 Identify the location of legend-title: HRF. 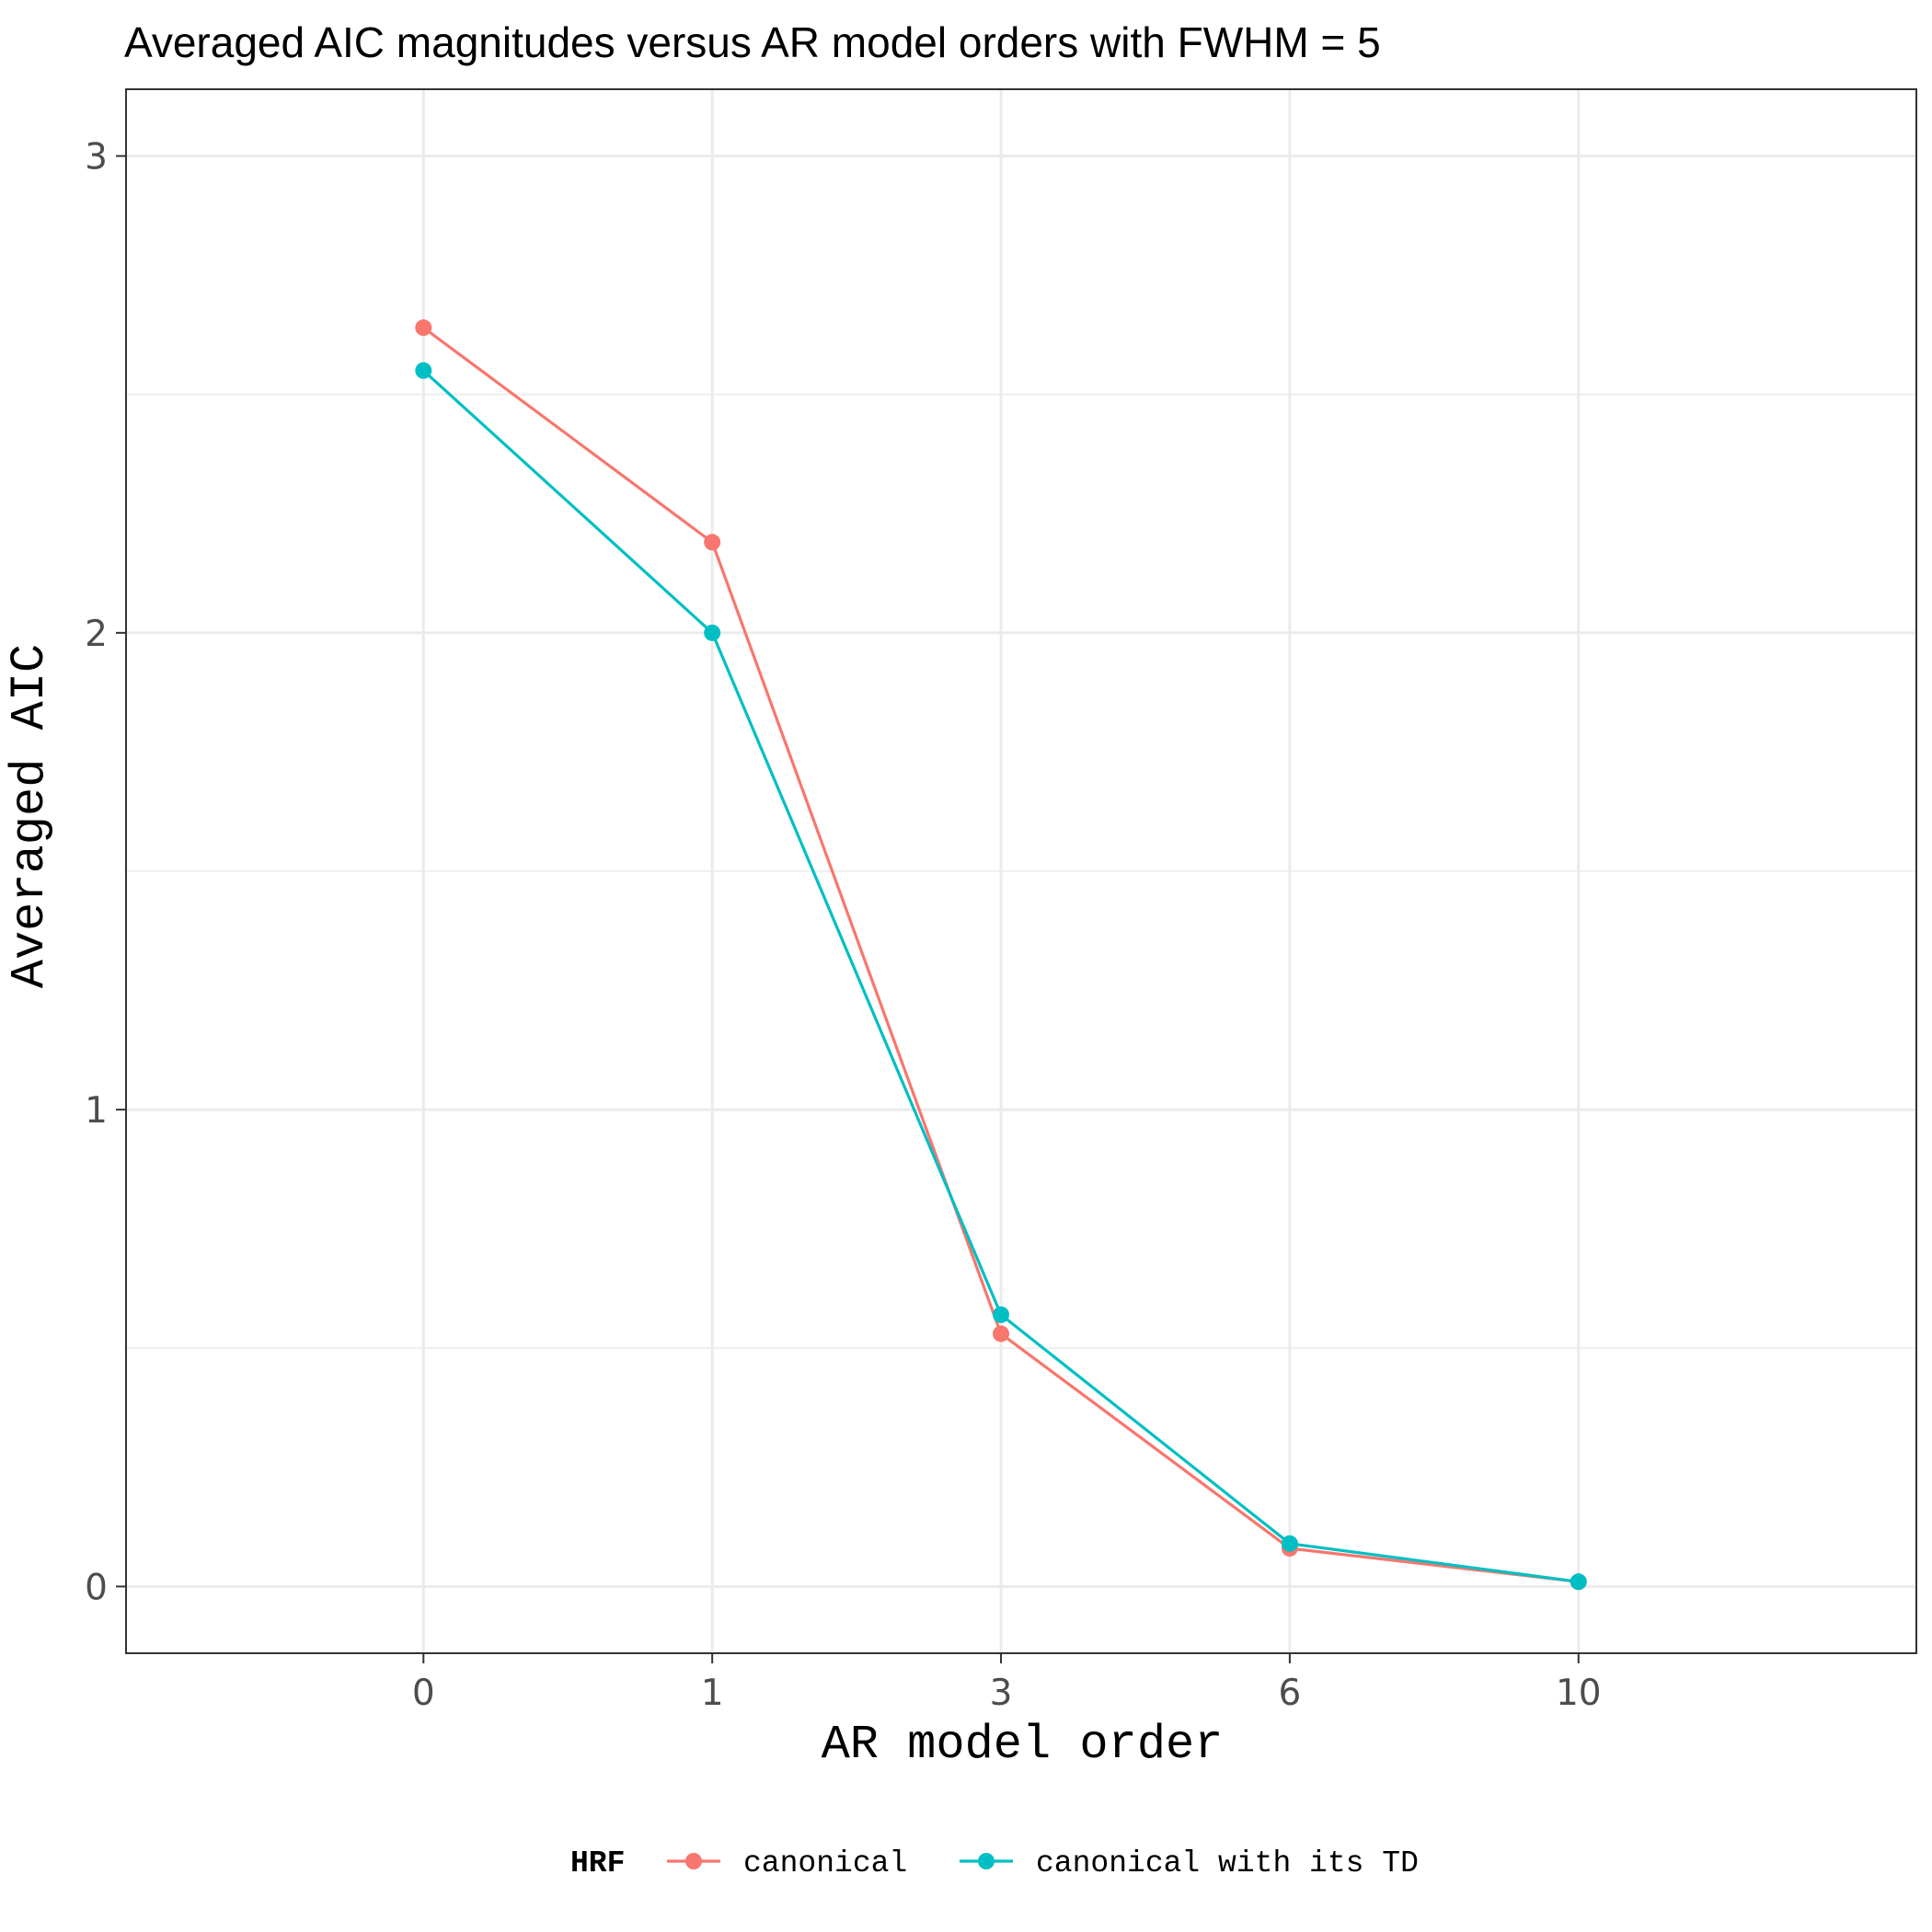
(597, 1863).